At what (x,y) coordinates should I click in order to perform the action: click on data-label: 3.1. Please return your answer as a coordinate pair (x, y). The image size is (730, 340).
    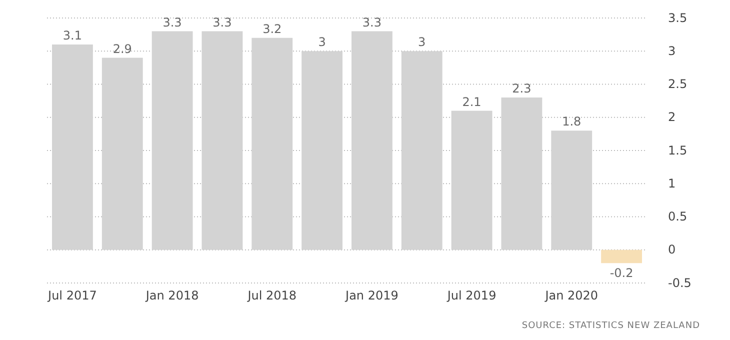
    Looking at the image, I should click on (72, 35).